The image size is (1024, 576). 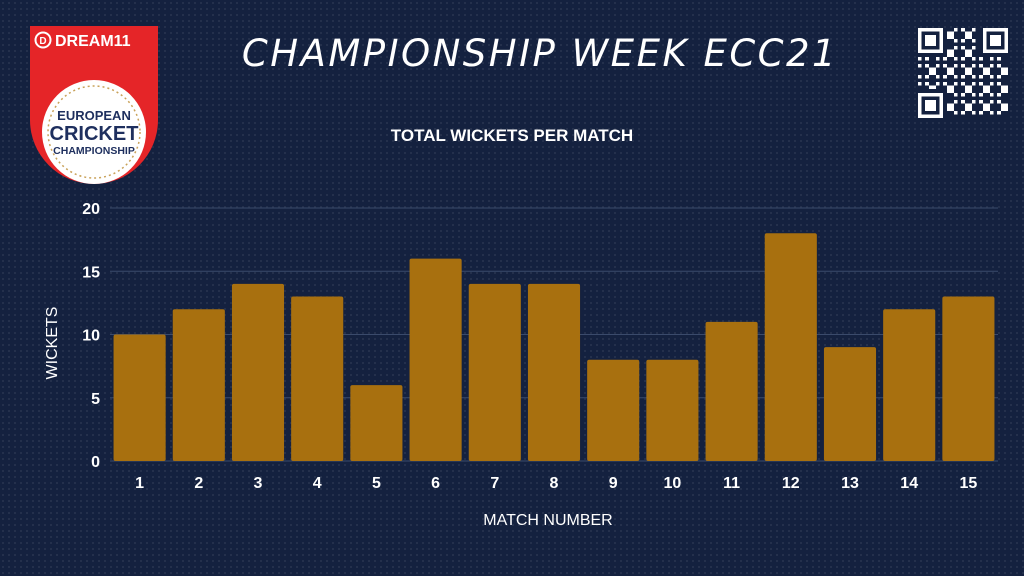 What do you see at coordinates (94, 115) in the screenshot?
I see `logo-line1: EUROPEAN` at bounding box center [94, 115].